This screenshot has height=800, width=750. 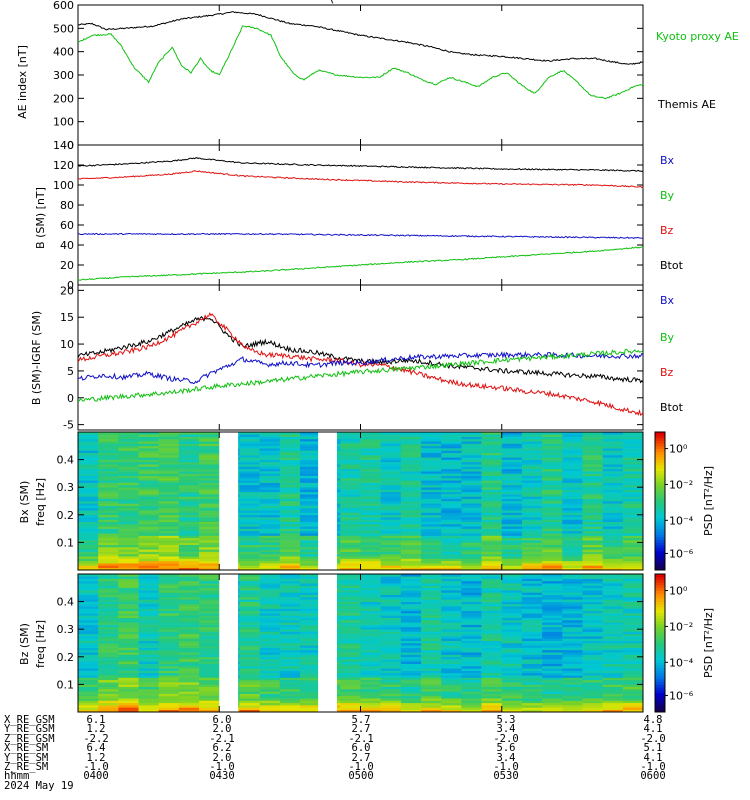 I want to click on sz-colorbar-segment, so click(x=660, y=691).